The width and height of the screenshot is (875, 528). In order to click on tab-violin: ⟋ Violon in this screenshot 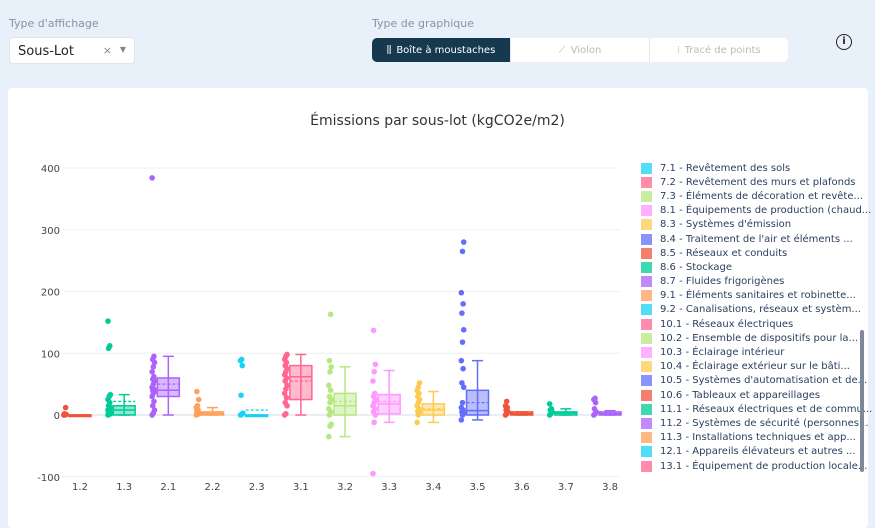, I will do `click(580, 50)`.